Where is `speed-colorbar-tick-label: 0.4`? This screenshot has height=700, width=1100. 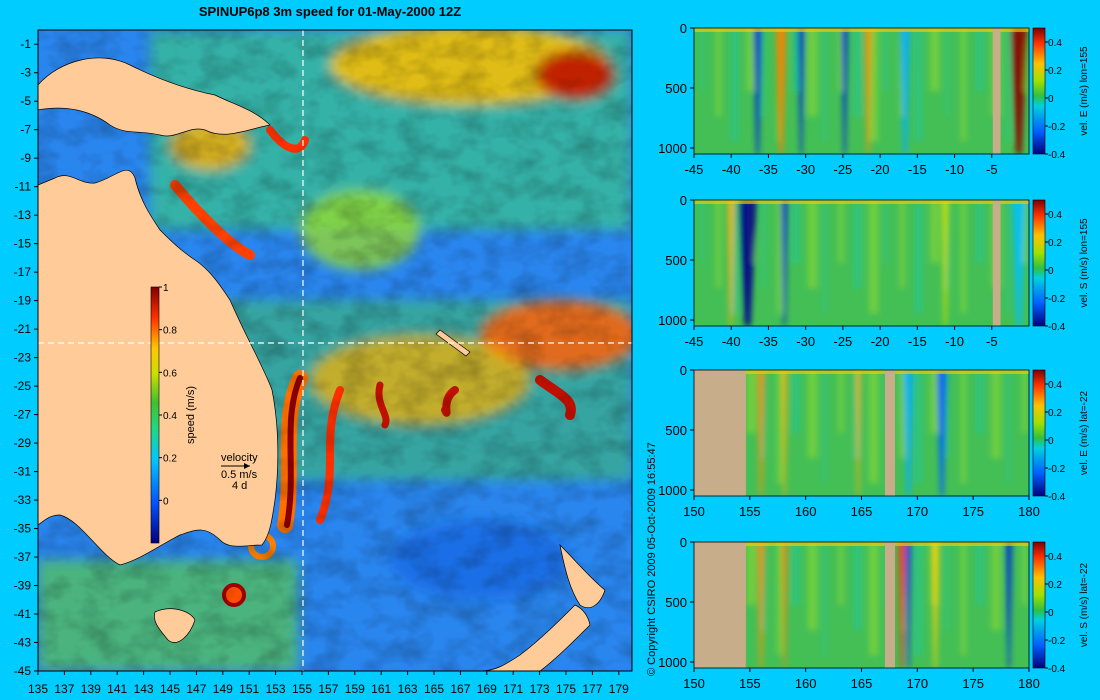
speed-colorbar-tick-label: 0.4 is located at coordinates (170, 416).